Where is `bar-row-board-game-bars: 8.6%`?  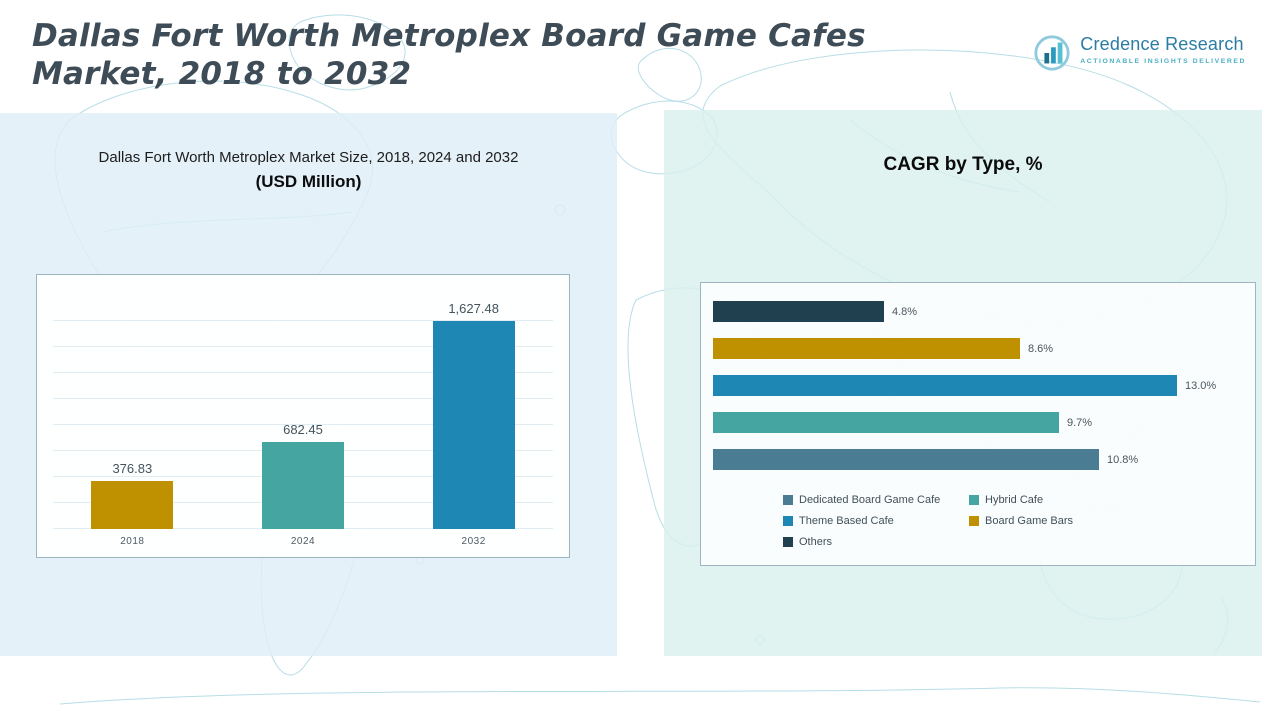 bar-row-board-game-bars: 8.6% is located at coordinates (978, 348).